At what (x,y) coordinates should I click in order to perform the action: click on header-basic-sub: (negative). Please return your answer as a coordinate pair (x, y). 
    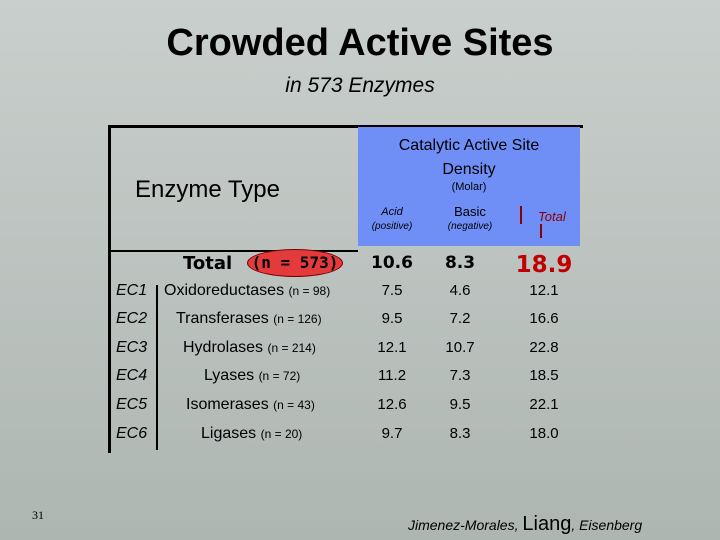
    Looking at the image, I should click on (470, 226).